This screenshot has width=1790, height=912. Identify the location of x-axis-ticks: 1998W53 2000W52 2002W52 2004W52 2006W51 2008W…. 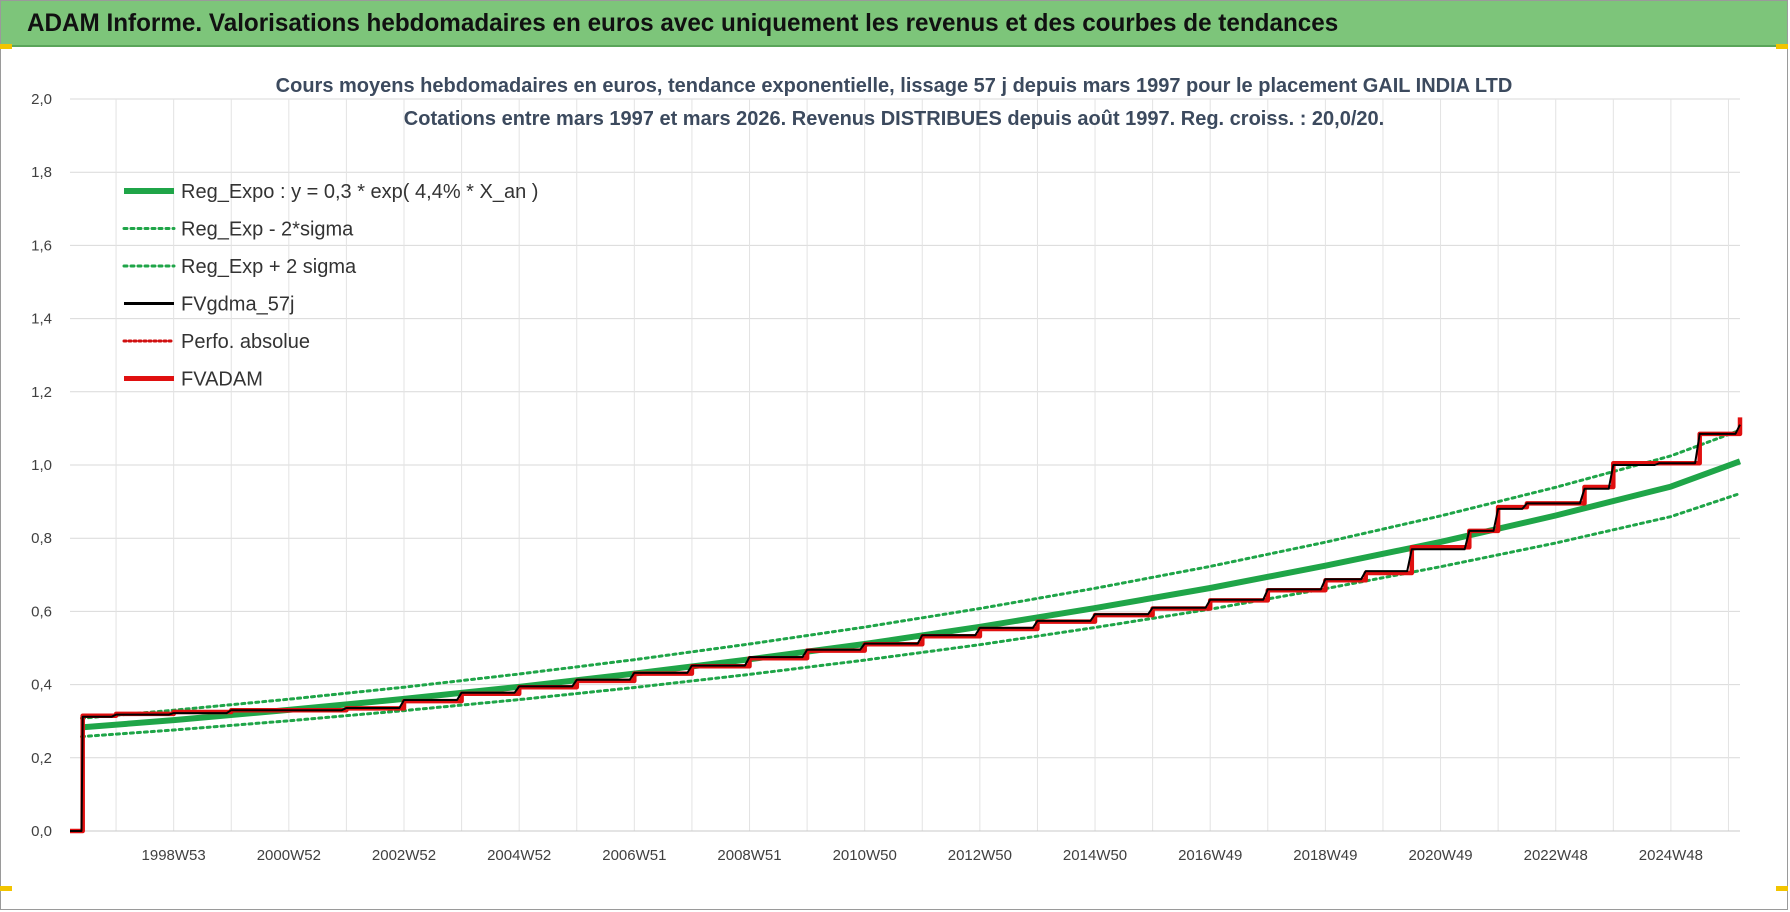
(922, 855).